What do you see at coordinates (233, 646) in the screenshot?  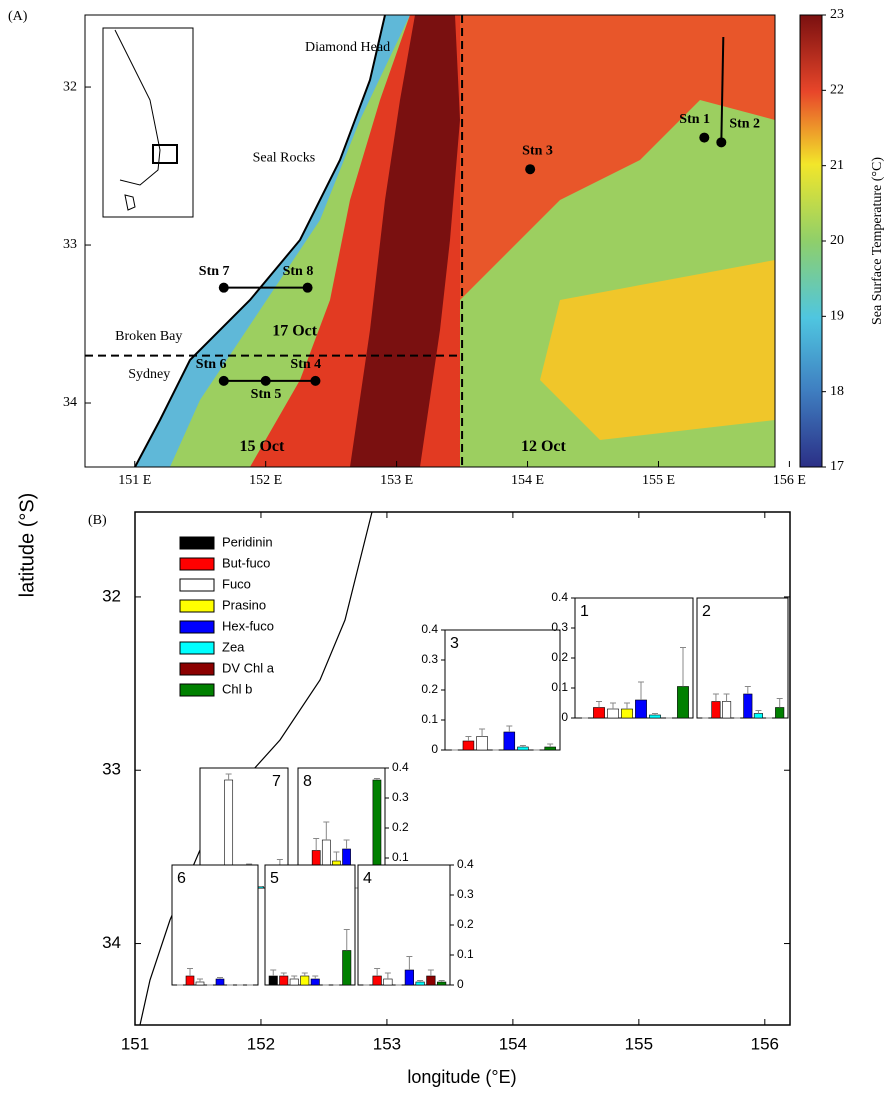 I see `legend-label: Zea` at bounding box center [233, 646].